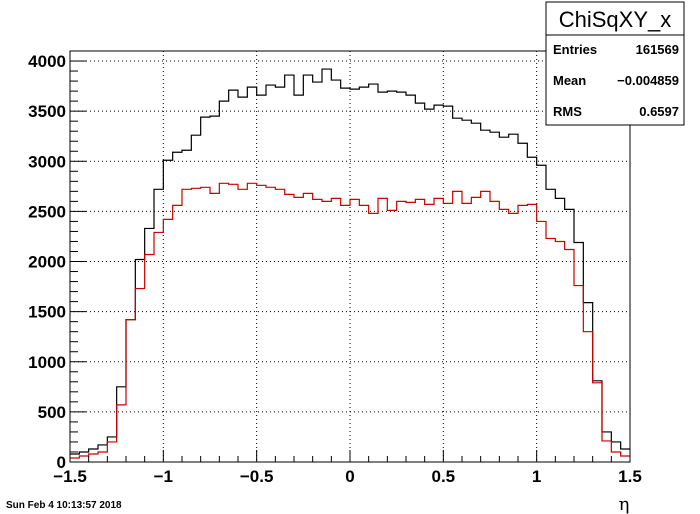 The height and width of the screenshot is (514, 700). Describe the element at coordinates (648, 80) in the screenshot. I see `stats-mean-value: −0.004859` at that location.